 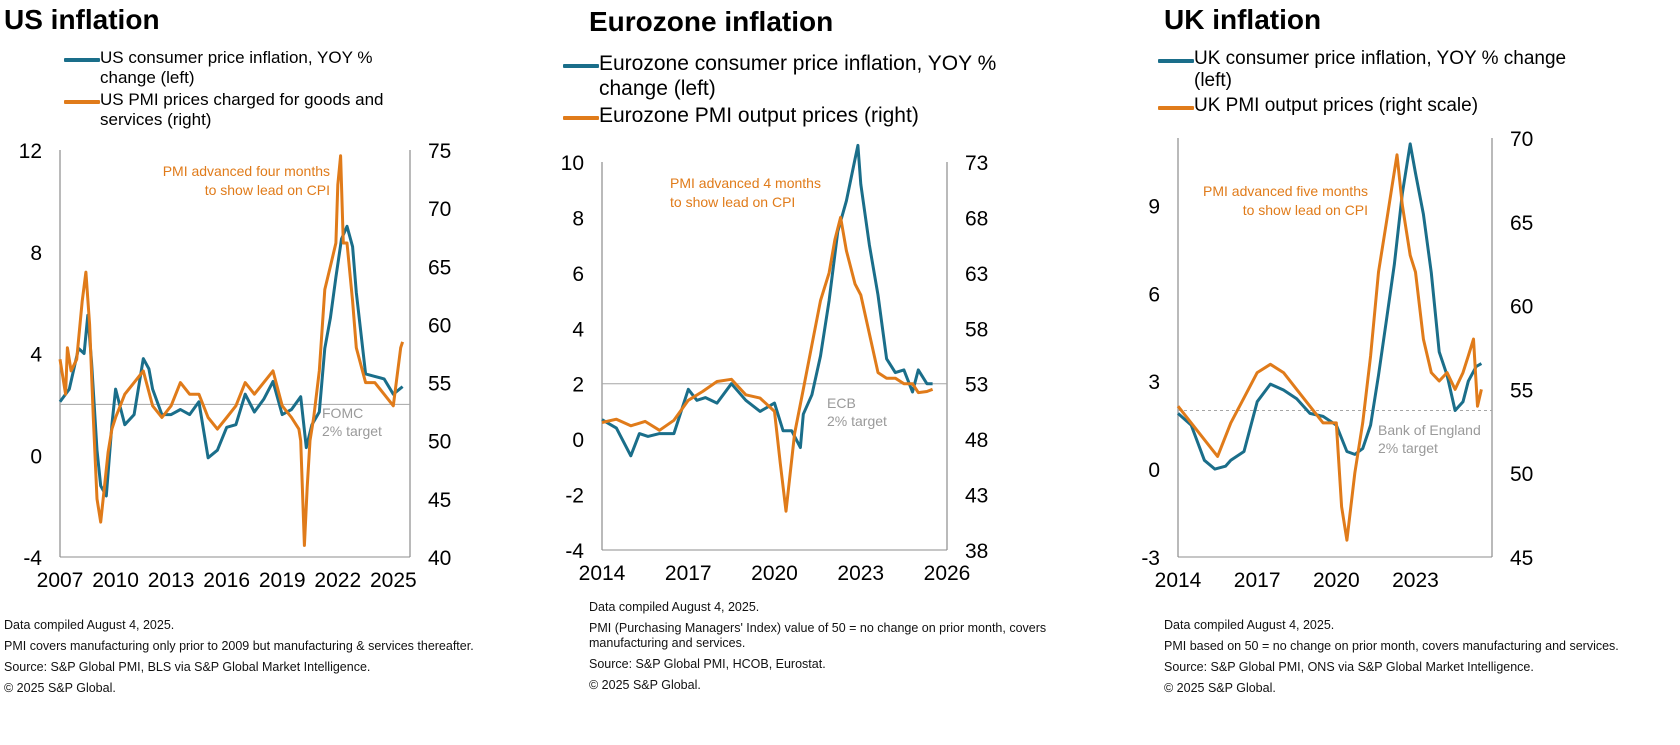 I want to click on y-tick-left-label: -2, so click(x=574, y=496).